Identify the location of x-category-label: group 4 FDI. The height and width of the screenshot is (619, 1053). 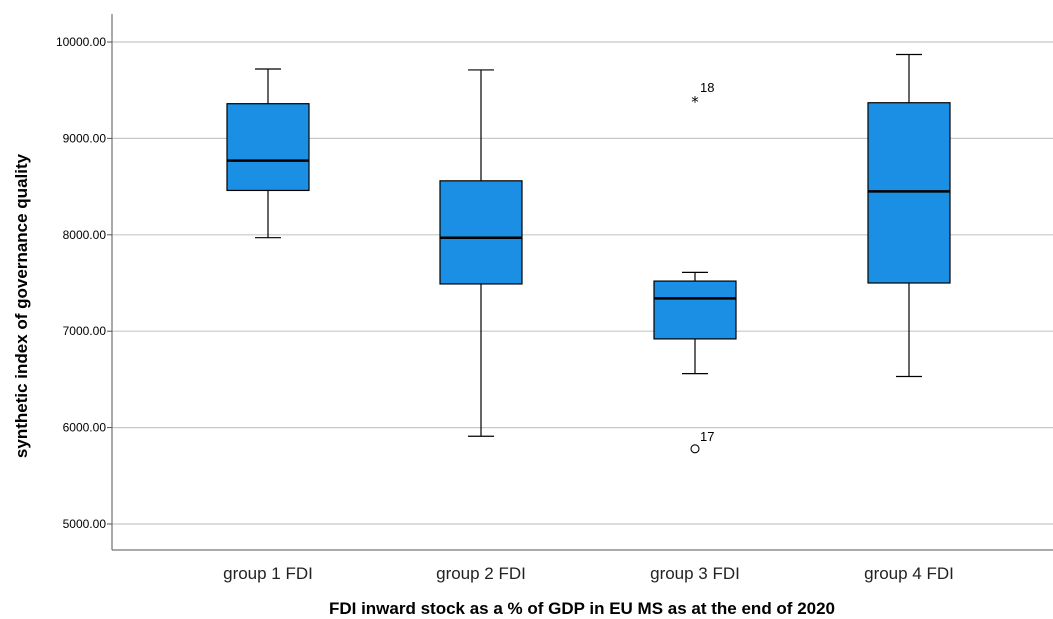
(909, 573).